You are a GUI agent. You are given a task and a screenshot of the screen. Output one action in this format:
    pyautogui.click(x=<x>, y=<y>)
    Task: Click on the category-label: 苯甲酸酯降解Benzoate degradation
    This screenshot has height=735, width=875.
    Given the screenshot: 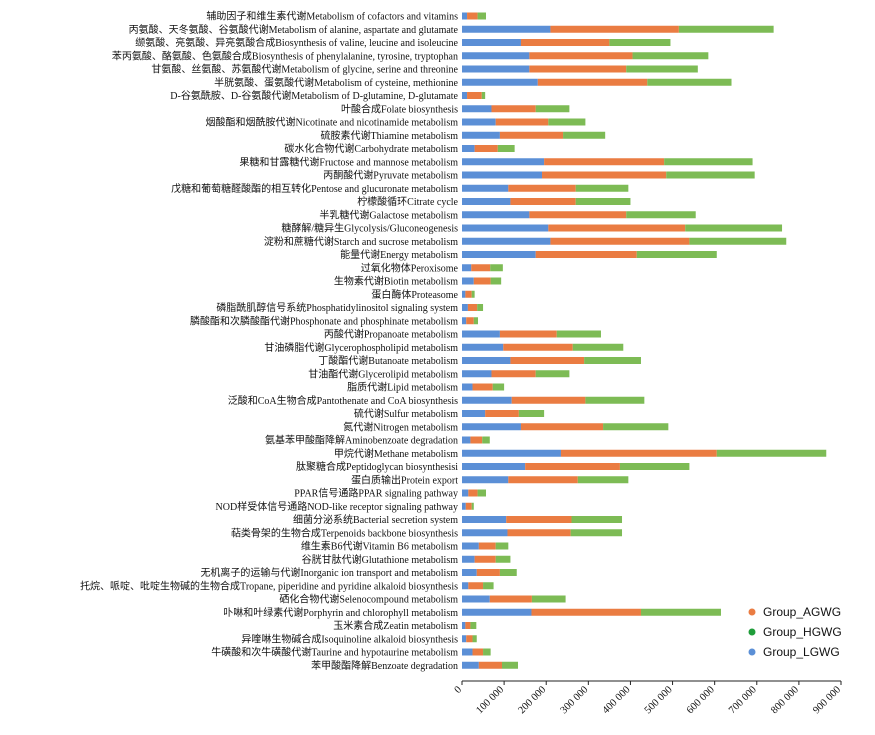 What is the action you would take?
    pyautogui.click(x=384, y=665)
    